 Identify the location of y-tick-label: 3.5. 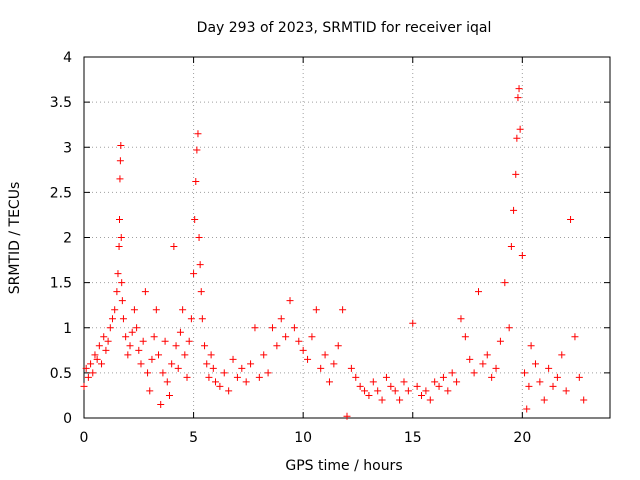
(61, 103).